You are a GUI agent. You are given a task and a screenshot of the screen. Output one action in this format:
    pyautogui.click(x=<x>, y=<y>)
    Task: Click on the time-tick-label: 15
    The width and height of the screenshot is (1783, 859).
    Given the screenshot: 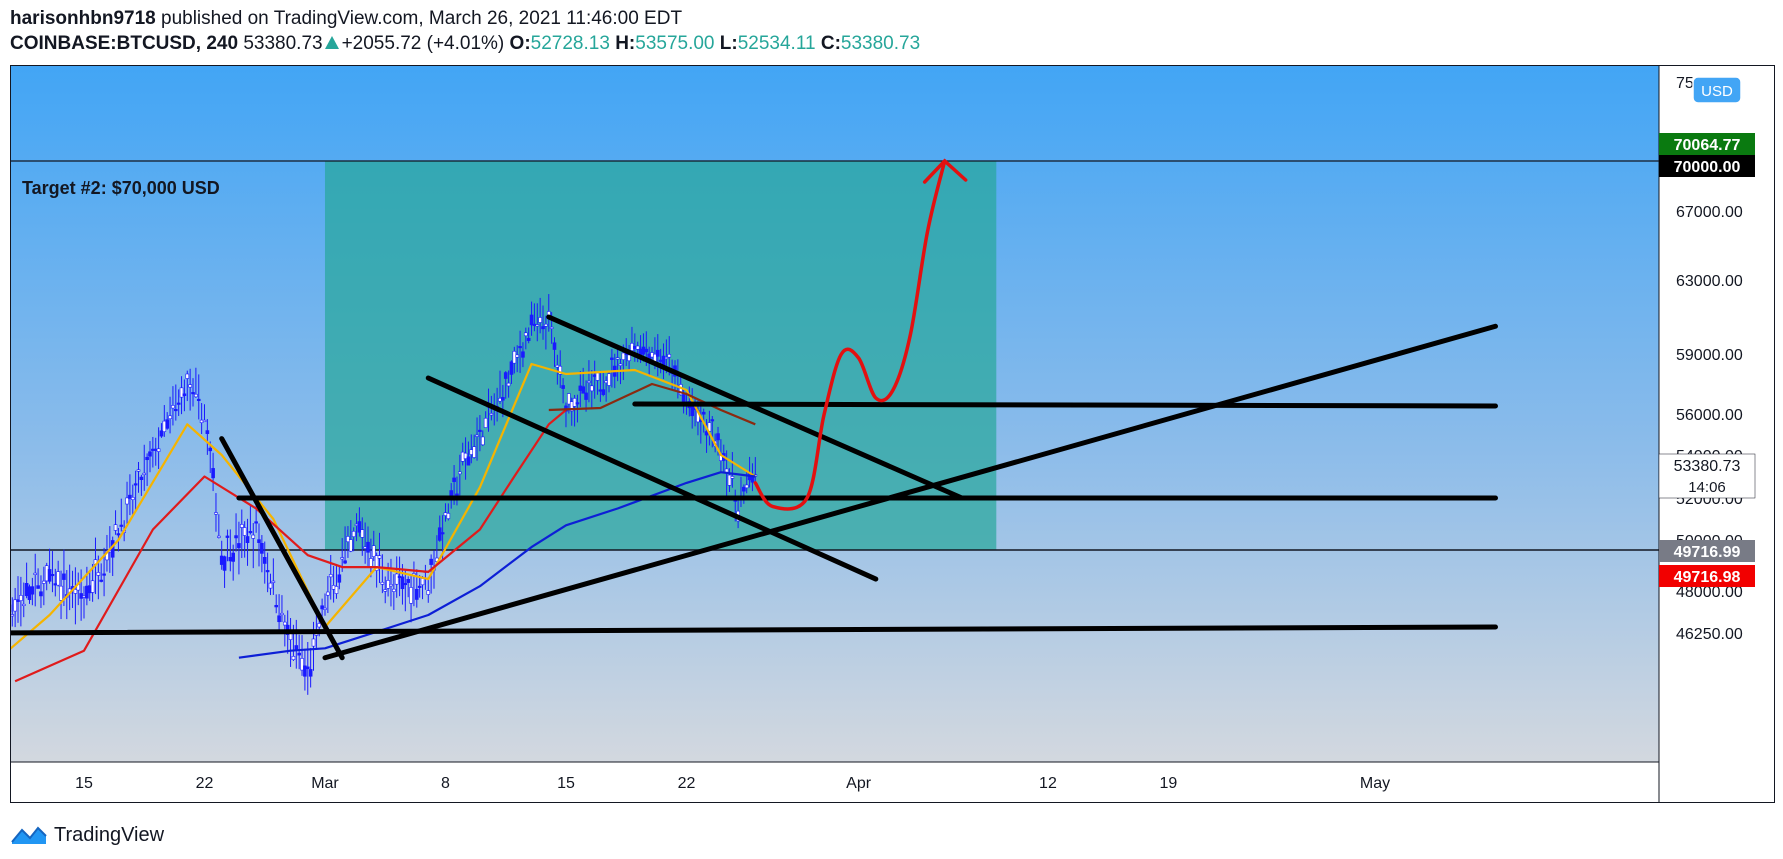 What is the action you would take?
    pyautogui.click(x=84, y=783)
    